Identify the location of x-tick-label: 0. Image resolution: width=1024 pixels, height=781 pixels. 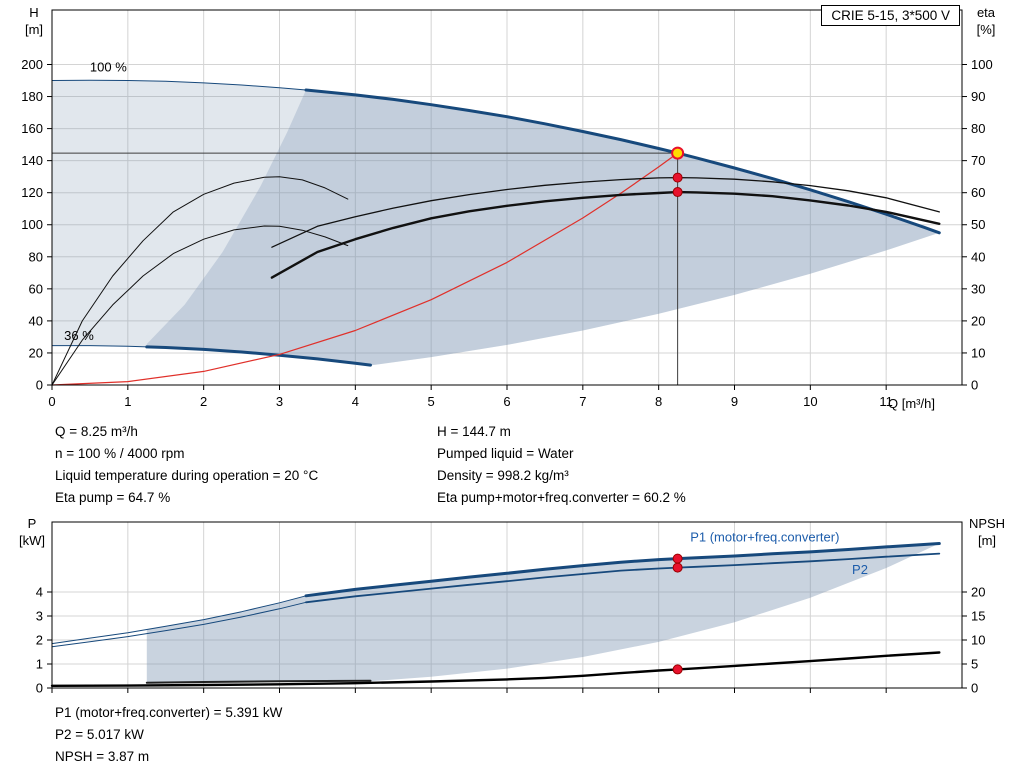
(51, 401).